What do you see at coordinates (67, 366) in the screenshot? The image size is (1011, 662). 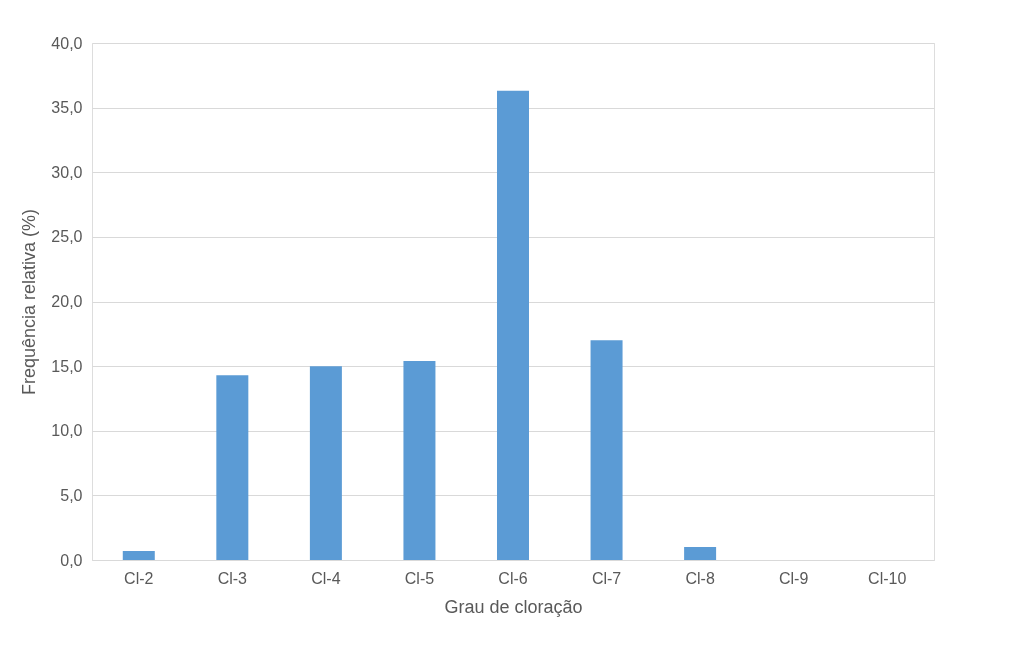 I see `y-tick-label: 15,0` at bounding box center [67, 366].